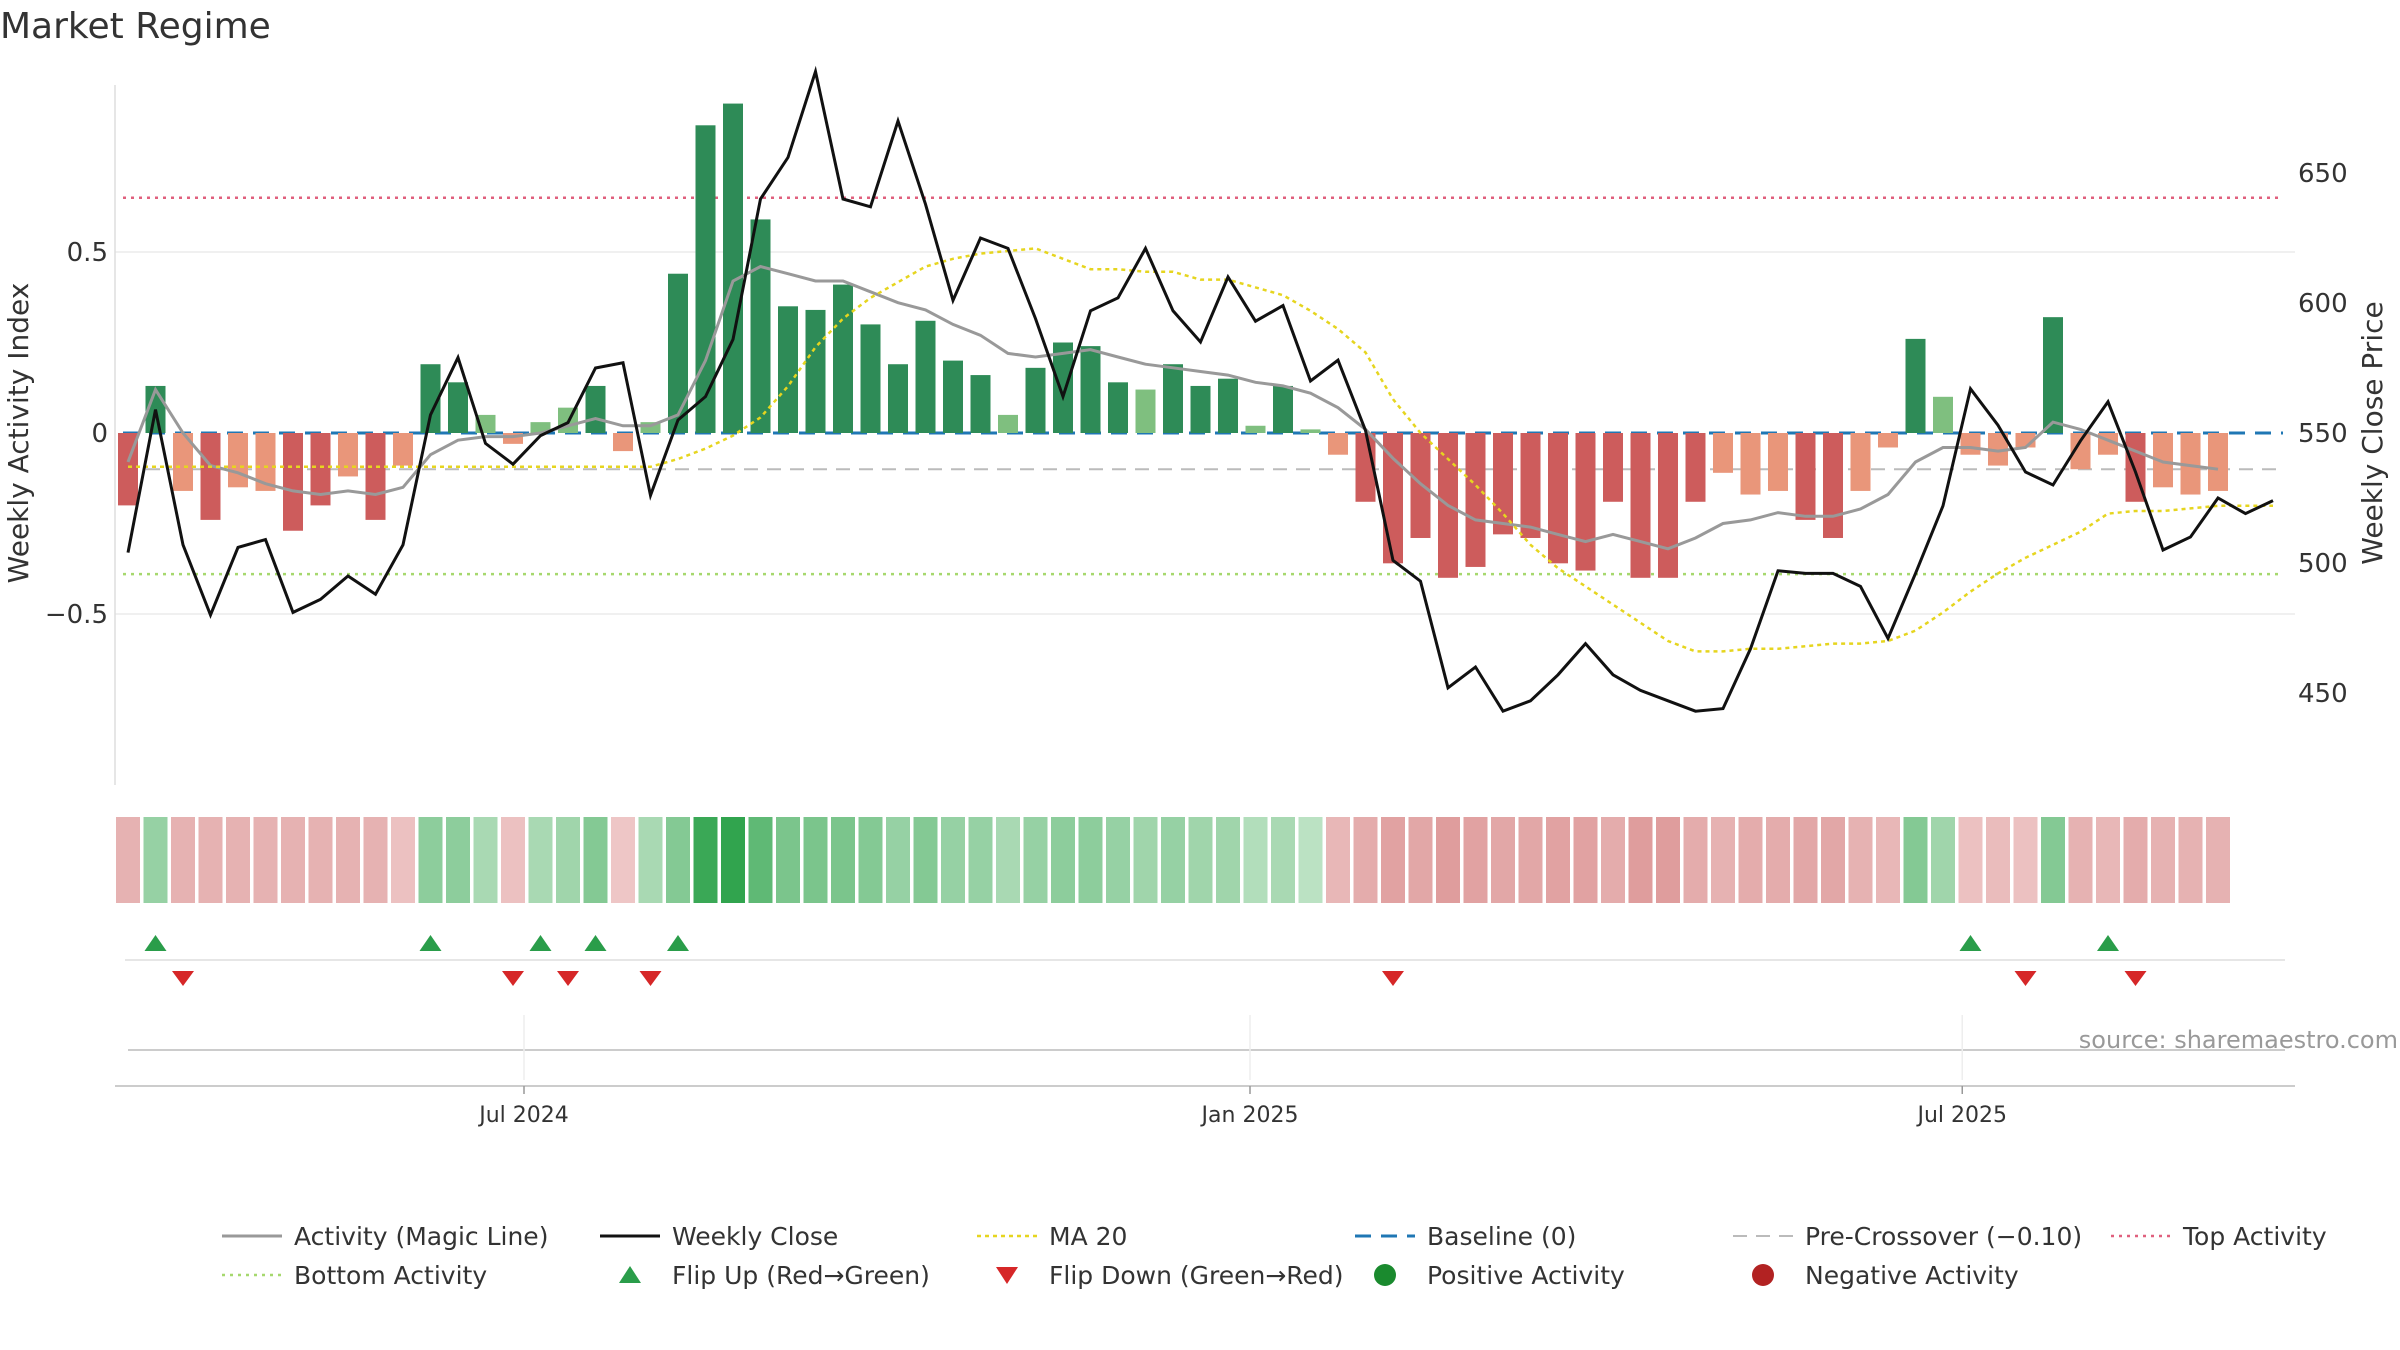  I want to click on y-left-tick-label: 0, so click(99, 434).